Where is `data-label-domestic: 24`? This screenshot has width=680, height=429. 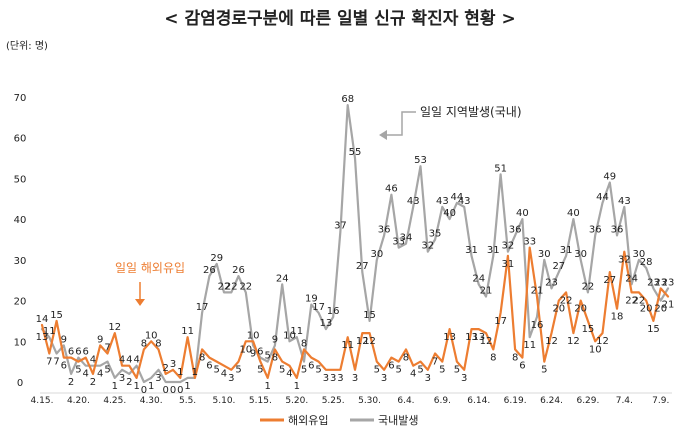 data-label-domestic: 24 is located at coordinates (631, 278).